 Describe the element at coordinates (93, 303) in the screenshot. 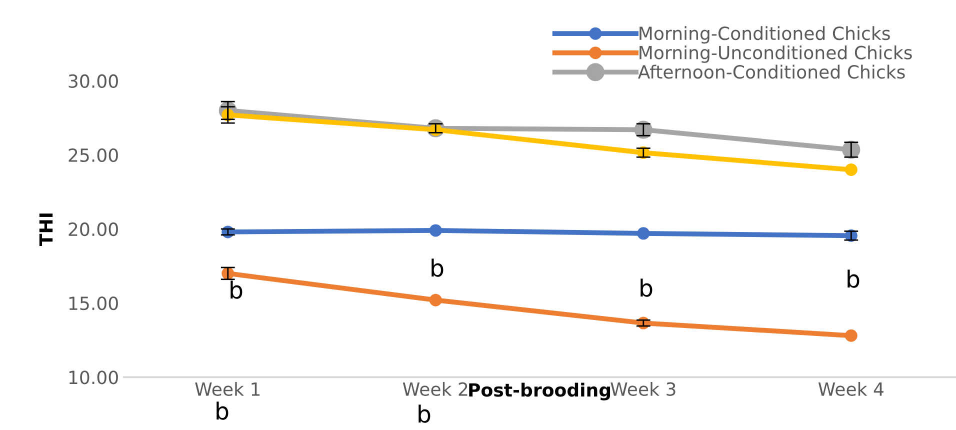

I see `y-tick-label: 15.00` at that location.